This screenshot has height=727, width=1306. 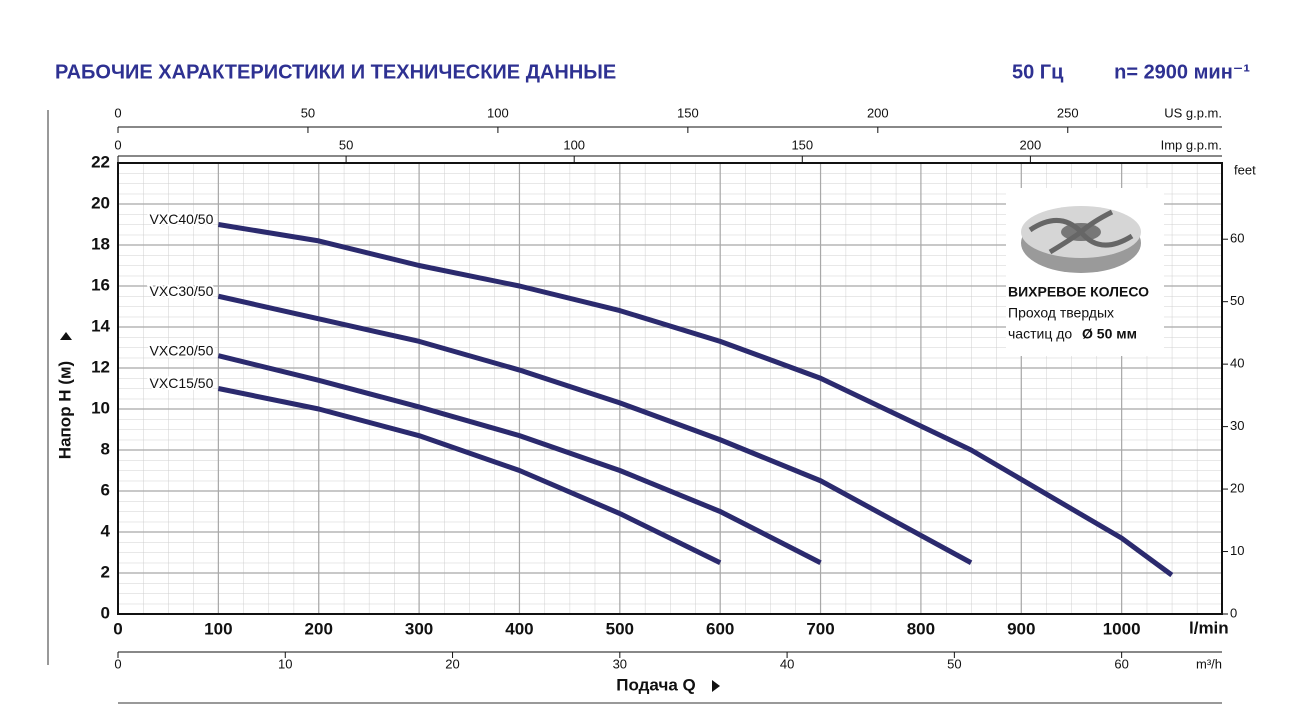 What do you see at coordinates (1021, 628) in the screenshot?
I see `x-tick-label: 900` at bounding box center [1021, 628].